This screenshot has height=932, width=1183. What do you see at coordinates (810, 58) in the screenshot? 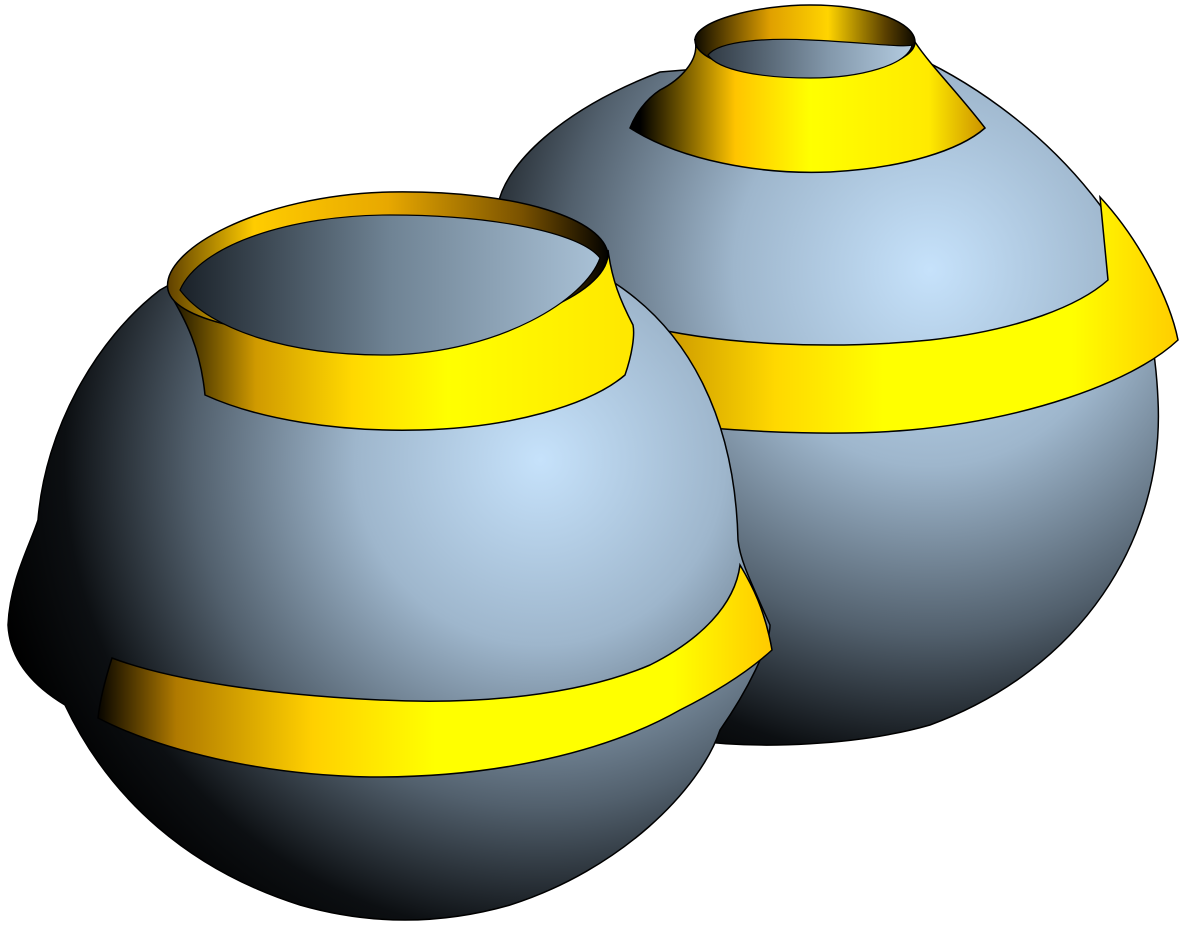
I see `sphere-right-inner-cap` at bounding box center [810, 58].